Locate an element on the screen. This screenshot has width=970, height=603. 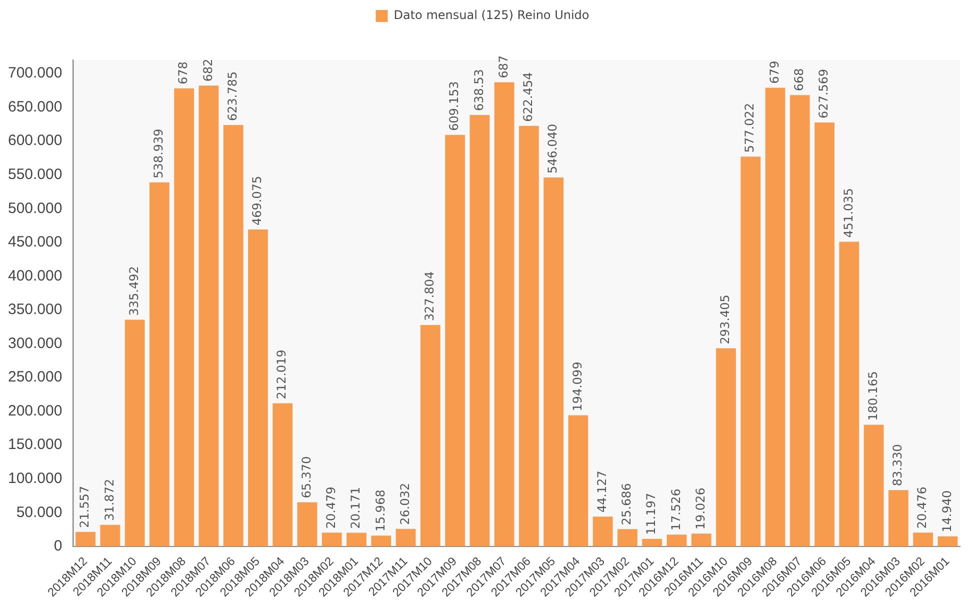
data-label: 19.026 is located at coordinates (700, 509).